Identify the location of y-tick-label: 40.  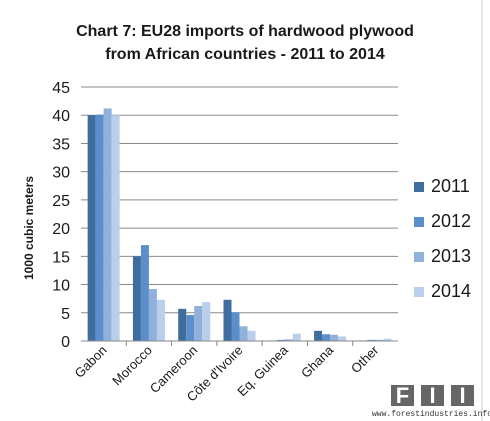
(61, 116).